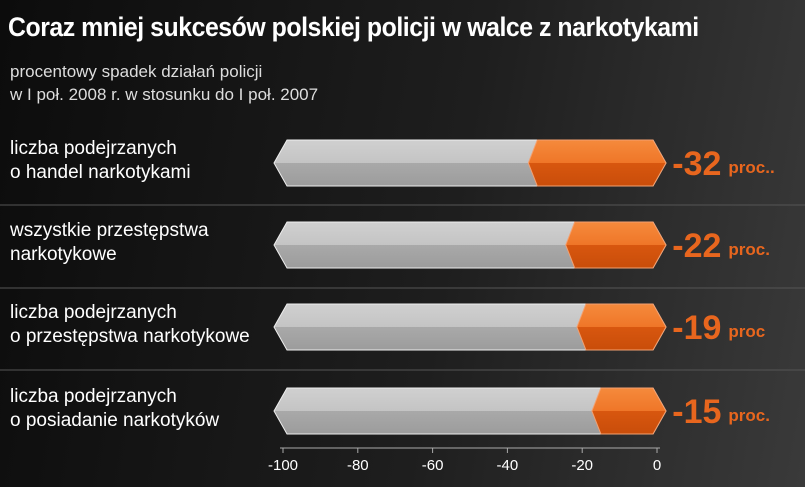 The height and width of the screenshot is (487, 805). What do you see at coordinates (746, 331) in the screenshot?
I see `value-unit: proc` at bounding box center [746, 331].